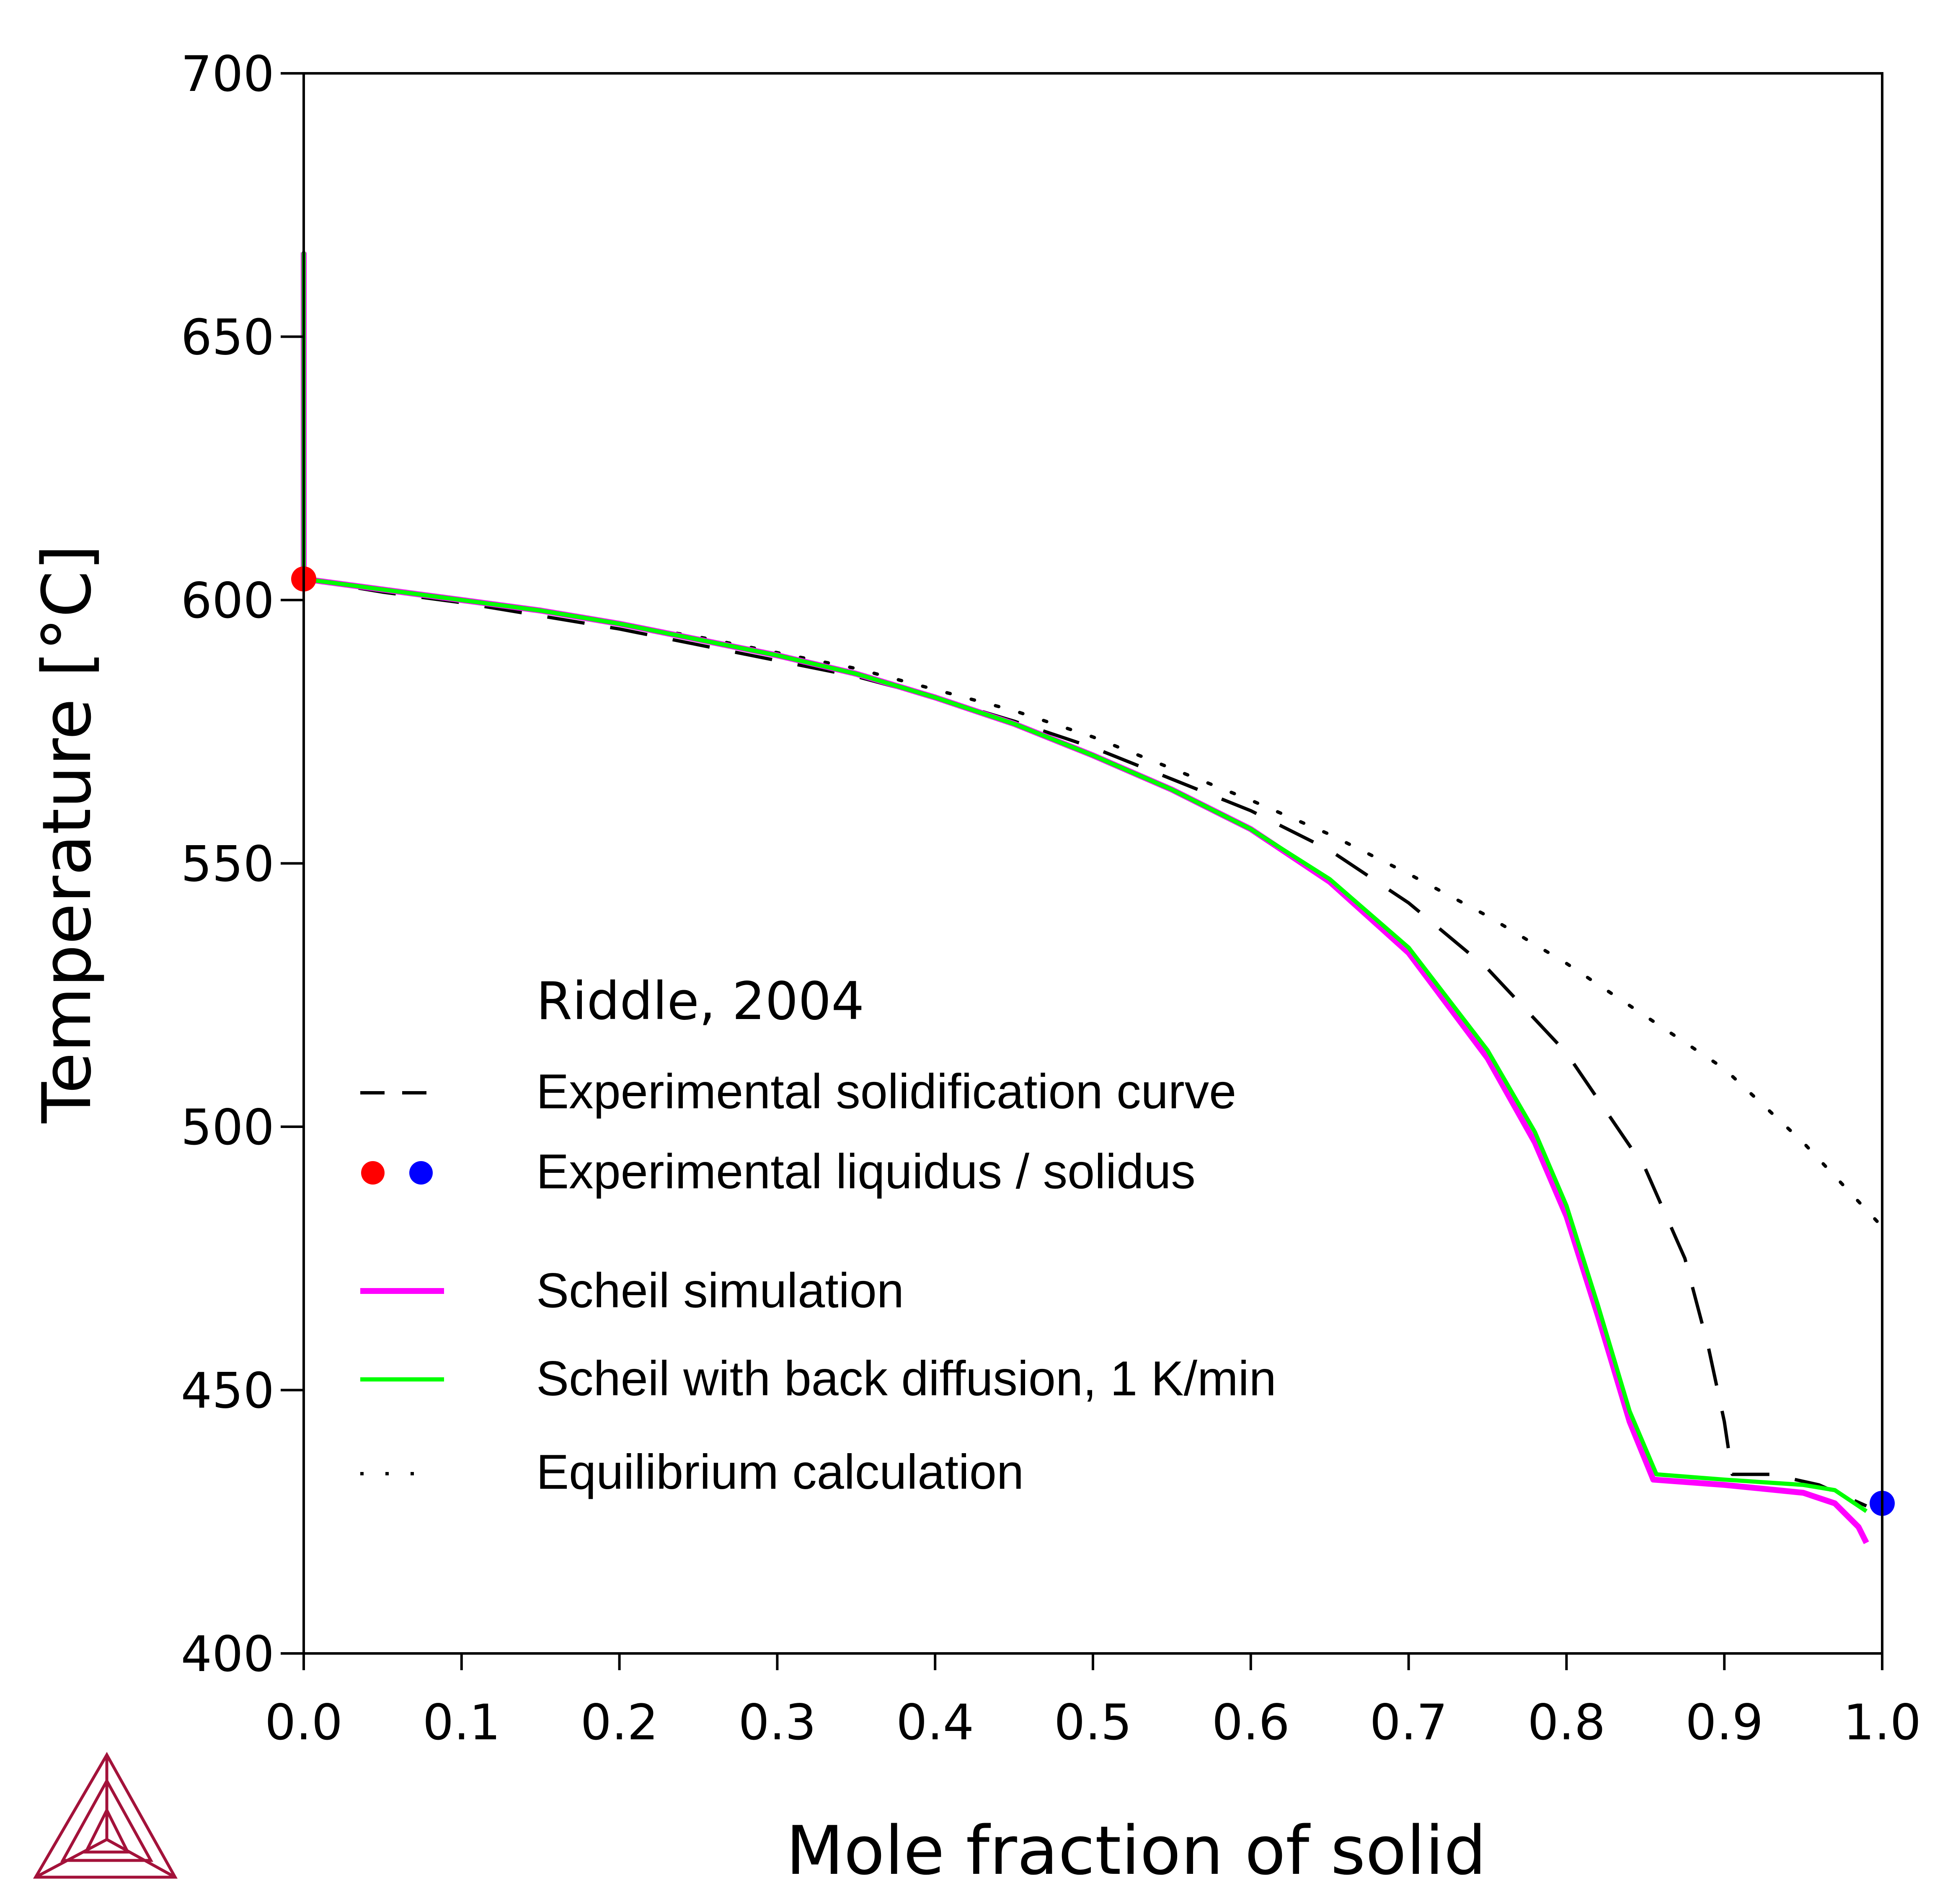 The width and height of the screenshot is (1940, 1904). Describe the element at coordinates (304, 1722) in the screenshot. I see `x-tick-label: 0.0` at that location.